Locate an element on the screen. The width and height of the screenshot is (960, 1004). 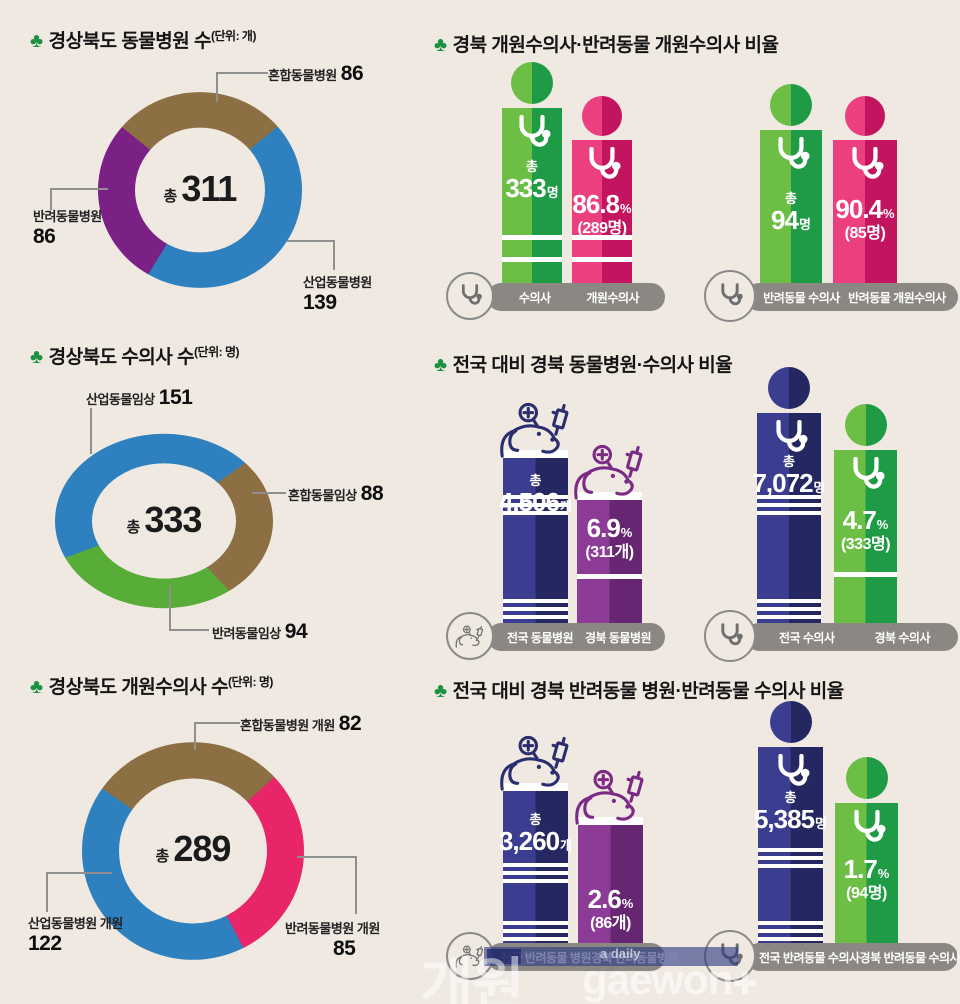
callout-pet-hospital: 반려동물병원 86 is located at coordinates (67, 228).